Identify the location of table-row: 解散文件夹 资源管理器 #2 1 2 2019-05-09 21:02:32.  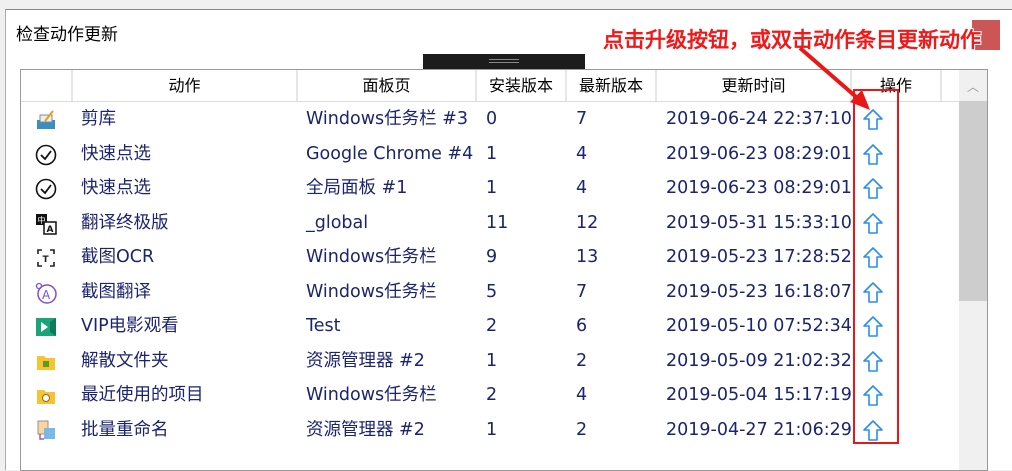
(490, 361).